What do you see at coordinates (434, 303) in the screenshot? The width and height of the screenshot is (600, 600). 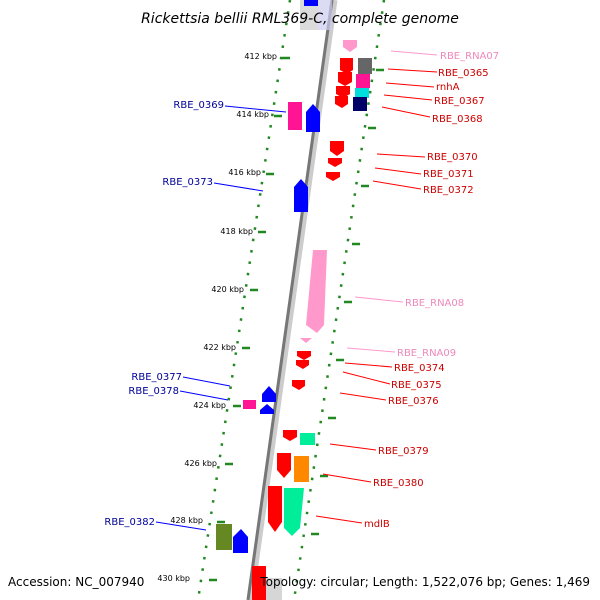 I see `label-rbe-rna08: RBE_RNA08` at bounding box center [434, 303].